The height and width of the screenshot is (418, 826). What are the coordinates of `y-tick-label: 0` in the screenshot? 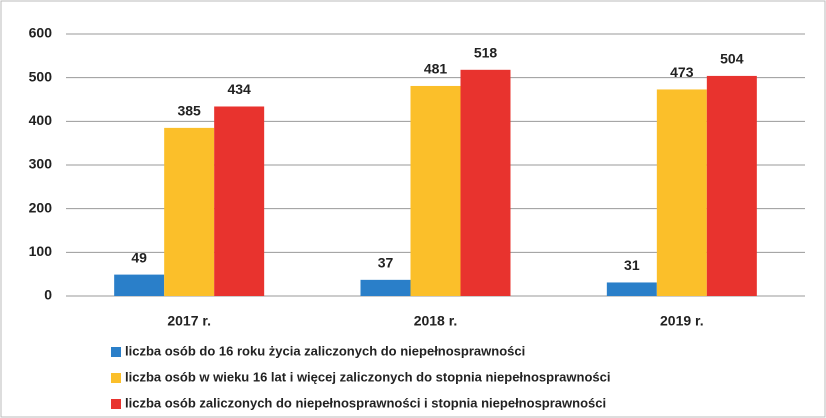 It's located at (48, 295).